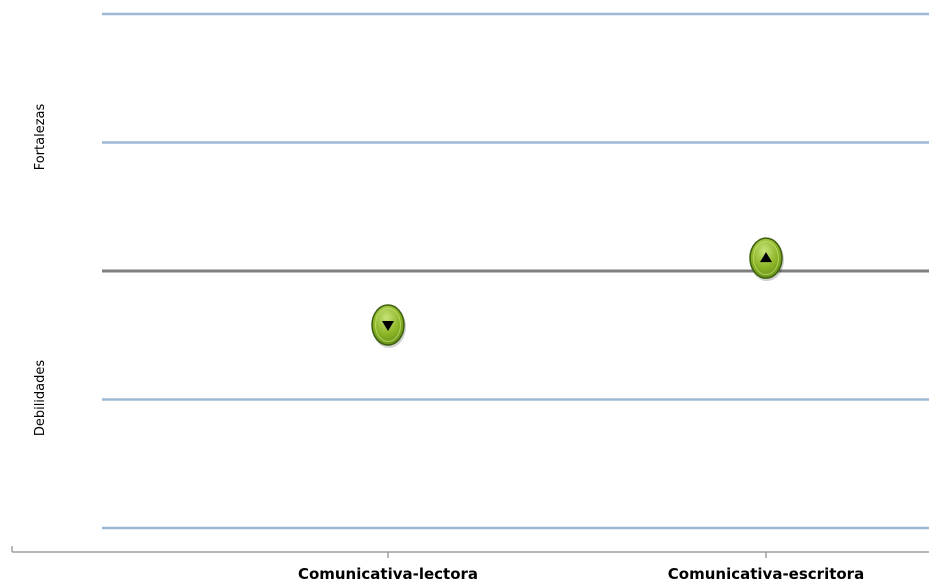 The width and height of the screenshot is (943, 582). I want to click on x-tick-label: Comunicativa-lectora, so click(388, 573).